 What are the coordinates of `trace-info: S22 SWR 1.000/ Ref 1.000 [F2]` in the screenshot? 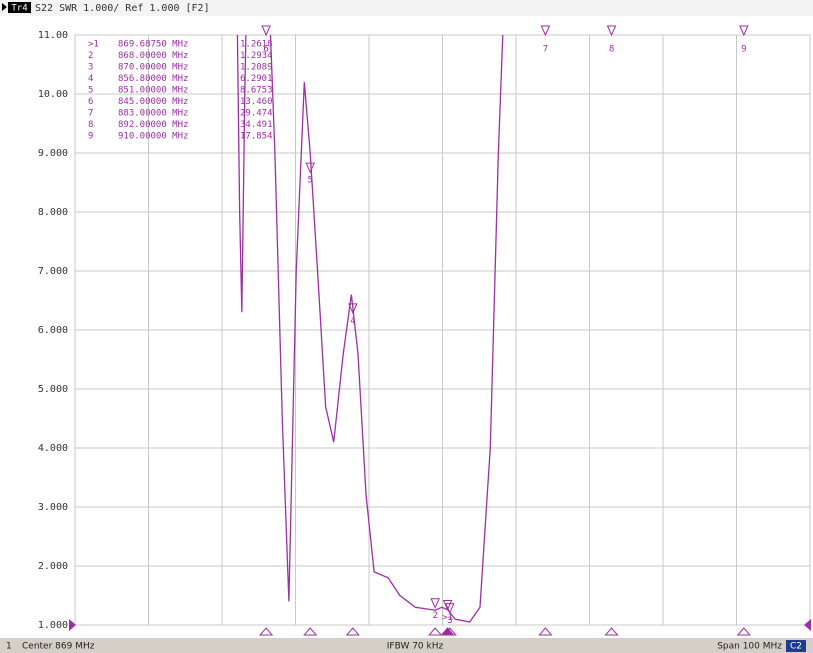 It's located at (122, 8).